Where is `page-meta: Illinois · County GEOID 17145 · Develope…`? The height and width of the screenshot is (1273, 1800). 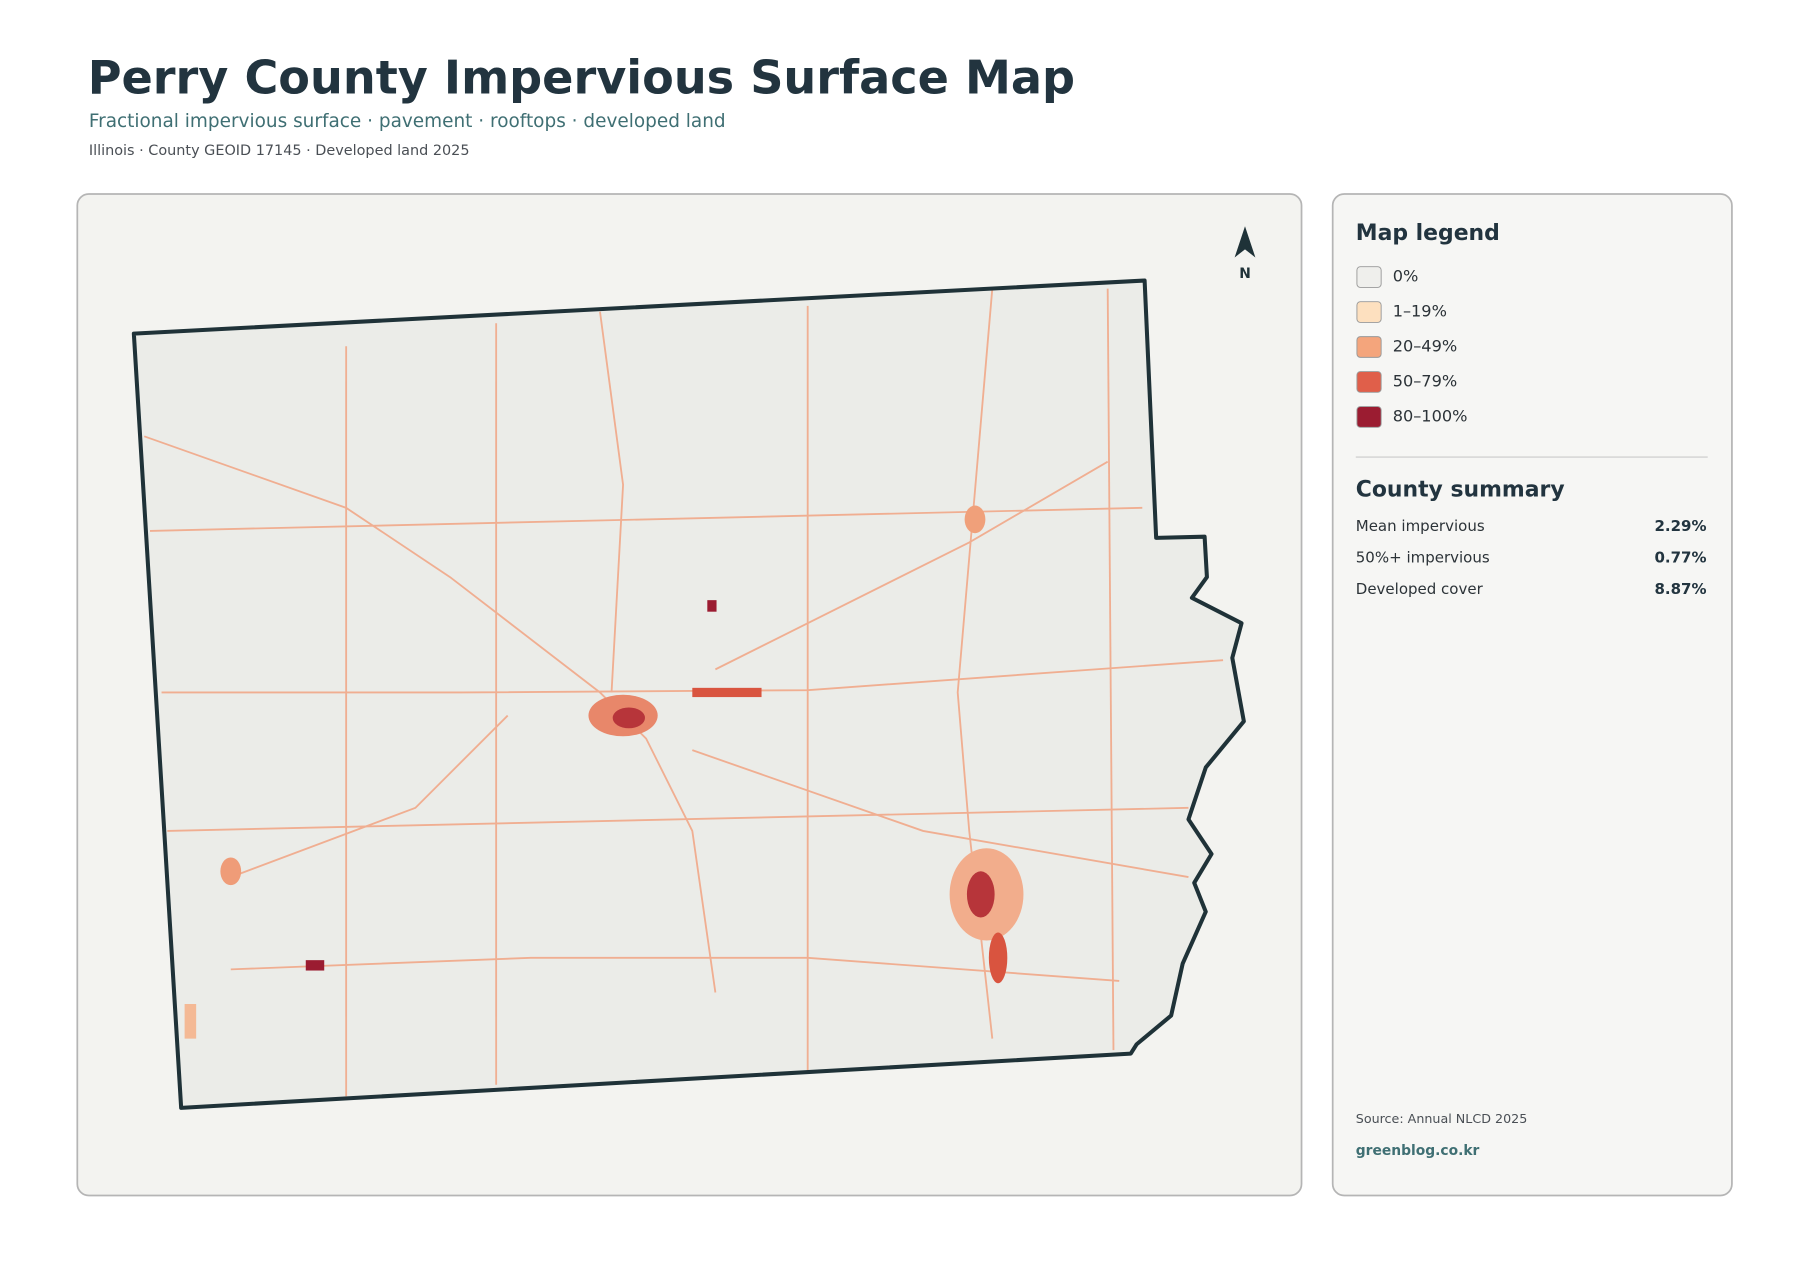
page-meta: Illinois · County GEOID 17145 · Develope… is located at coordinates (279, 151).